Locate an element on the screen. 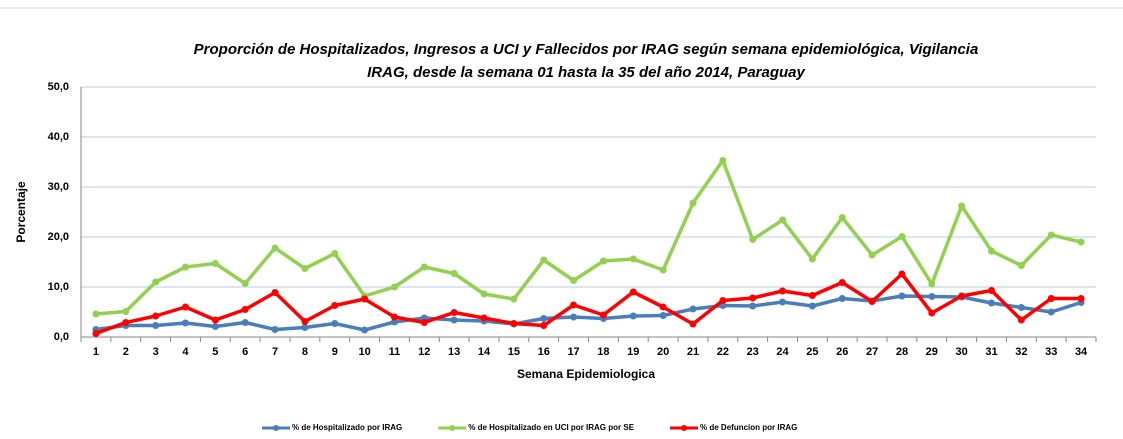 The image size is (1123, 439). legend-marker is located at coordinates (276, 428).